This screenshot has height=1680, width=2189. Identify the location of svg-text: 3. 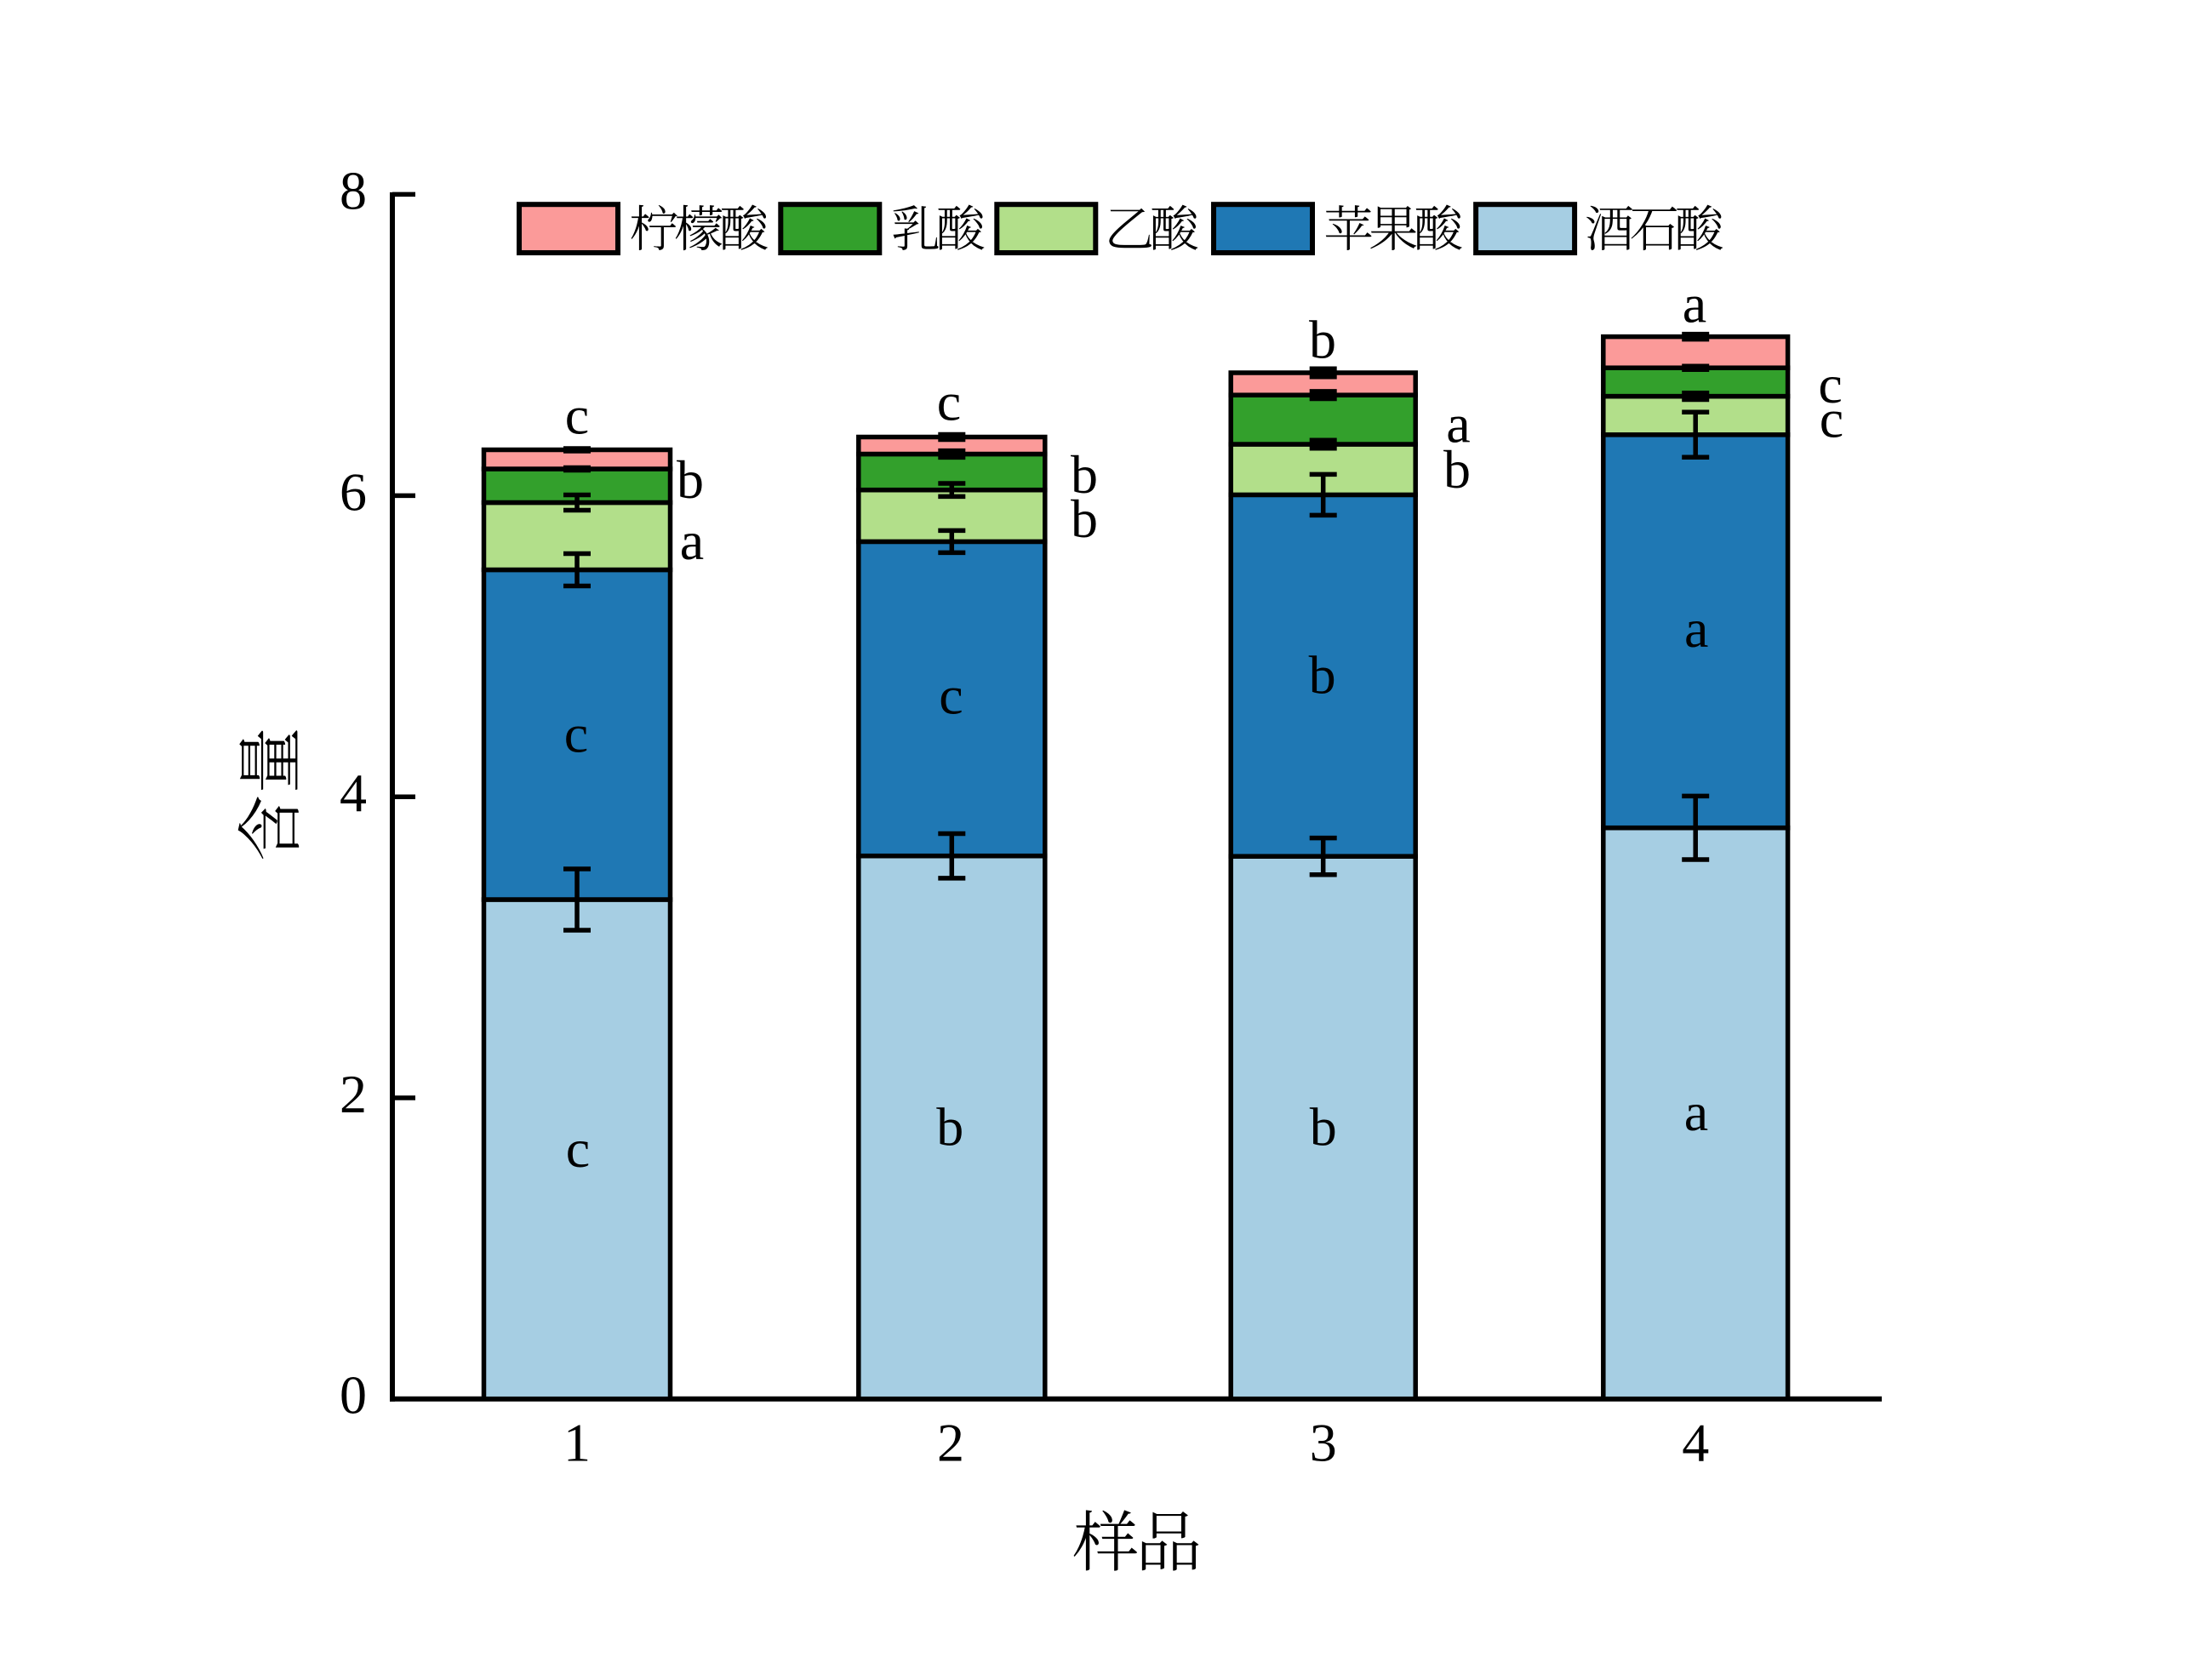
(1323, 1442).